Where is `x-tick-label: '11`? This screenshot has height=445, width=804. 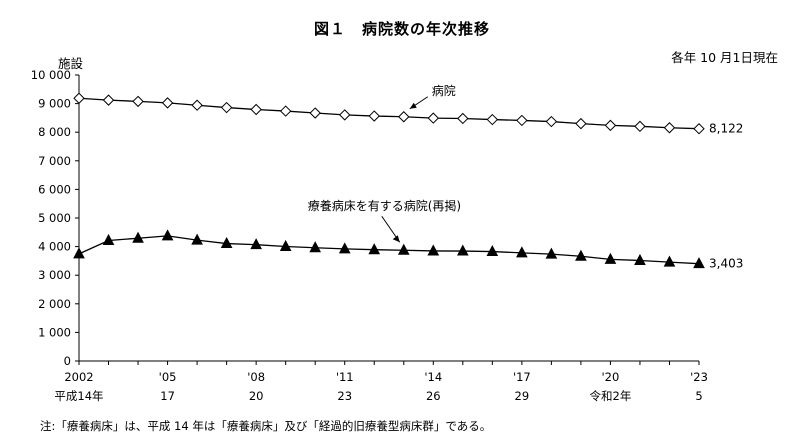 x-tick-label: '11 is located at coordinates (345, 377).